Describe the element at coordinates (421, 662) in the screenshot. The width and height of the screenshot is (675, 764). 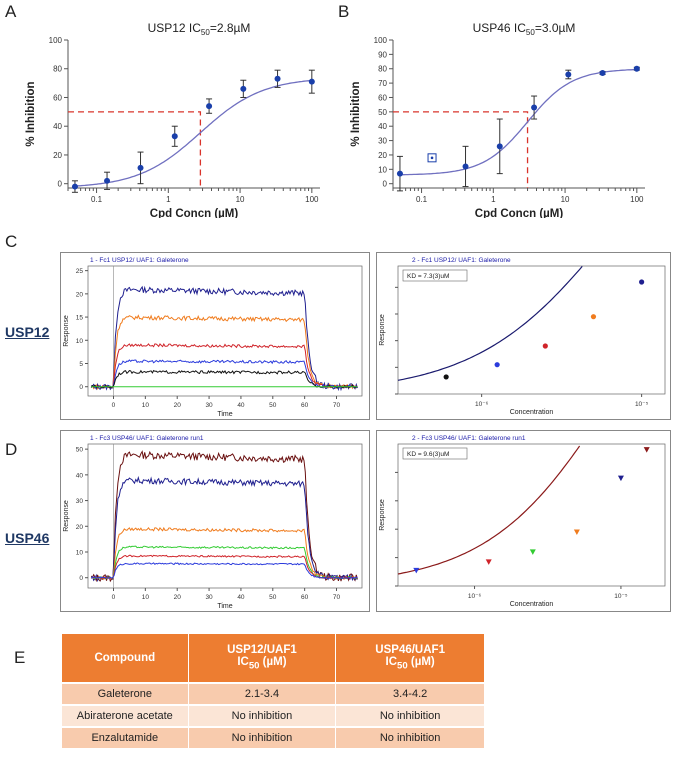
I see `header-usp46-unit: (µM)` at that location.